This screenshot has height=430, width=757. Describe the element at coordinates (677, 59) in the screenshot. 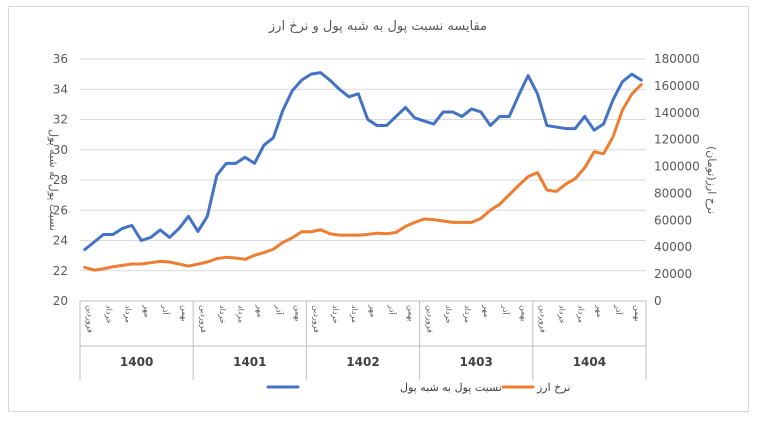

I see `right-tick-label: 180000` at that location.